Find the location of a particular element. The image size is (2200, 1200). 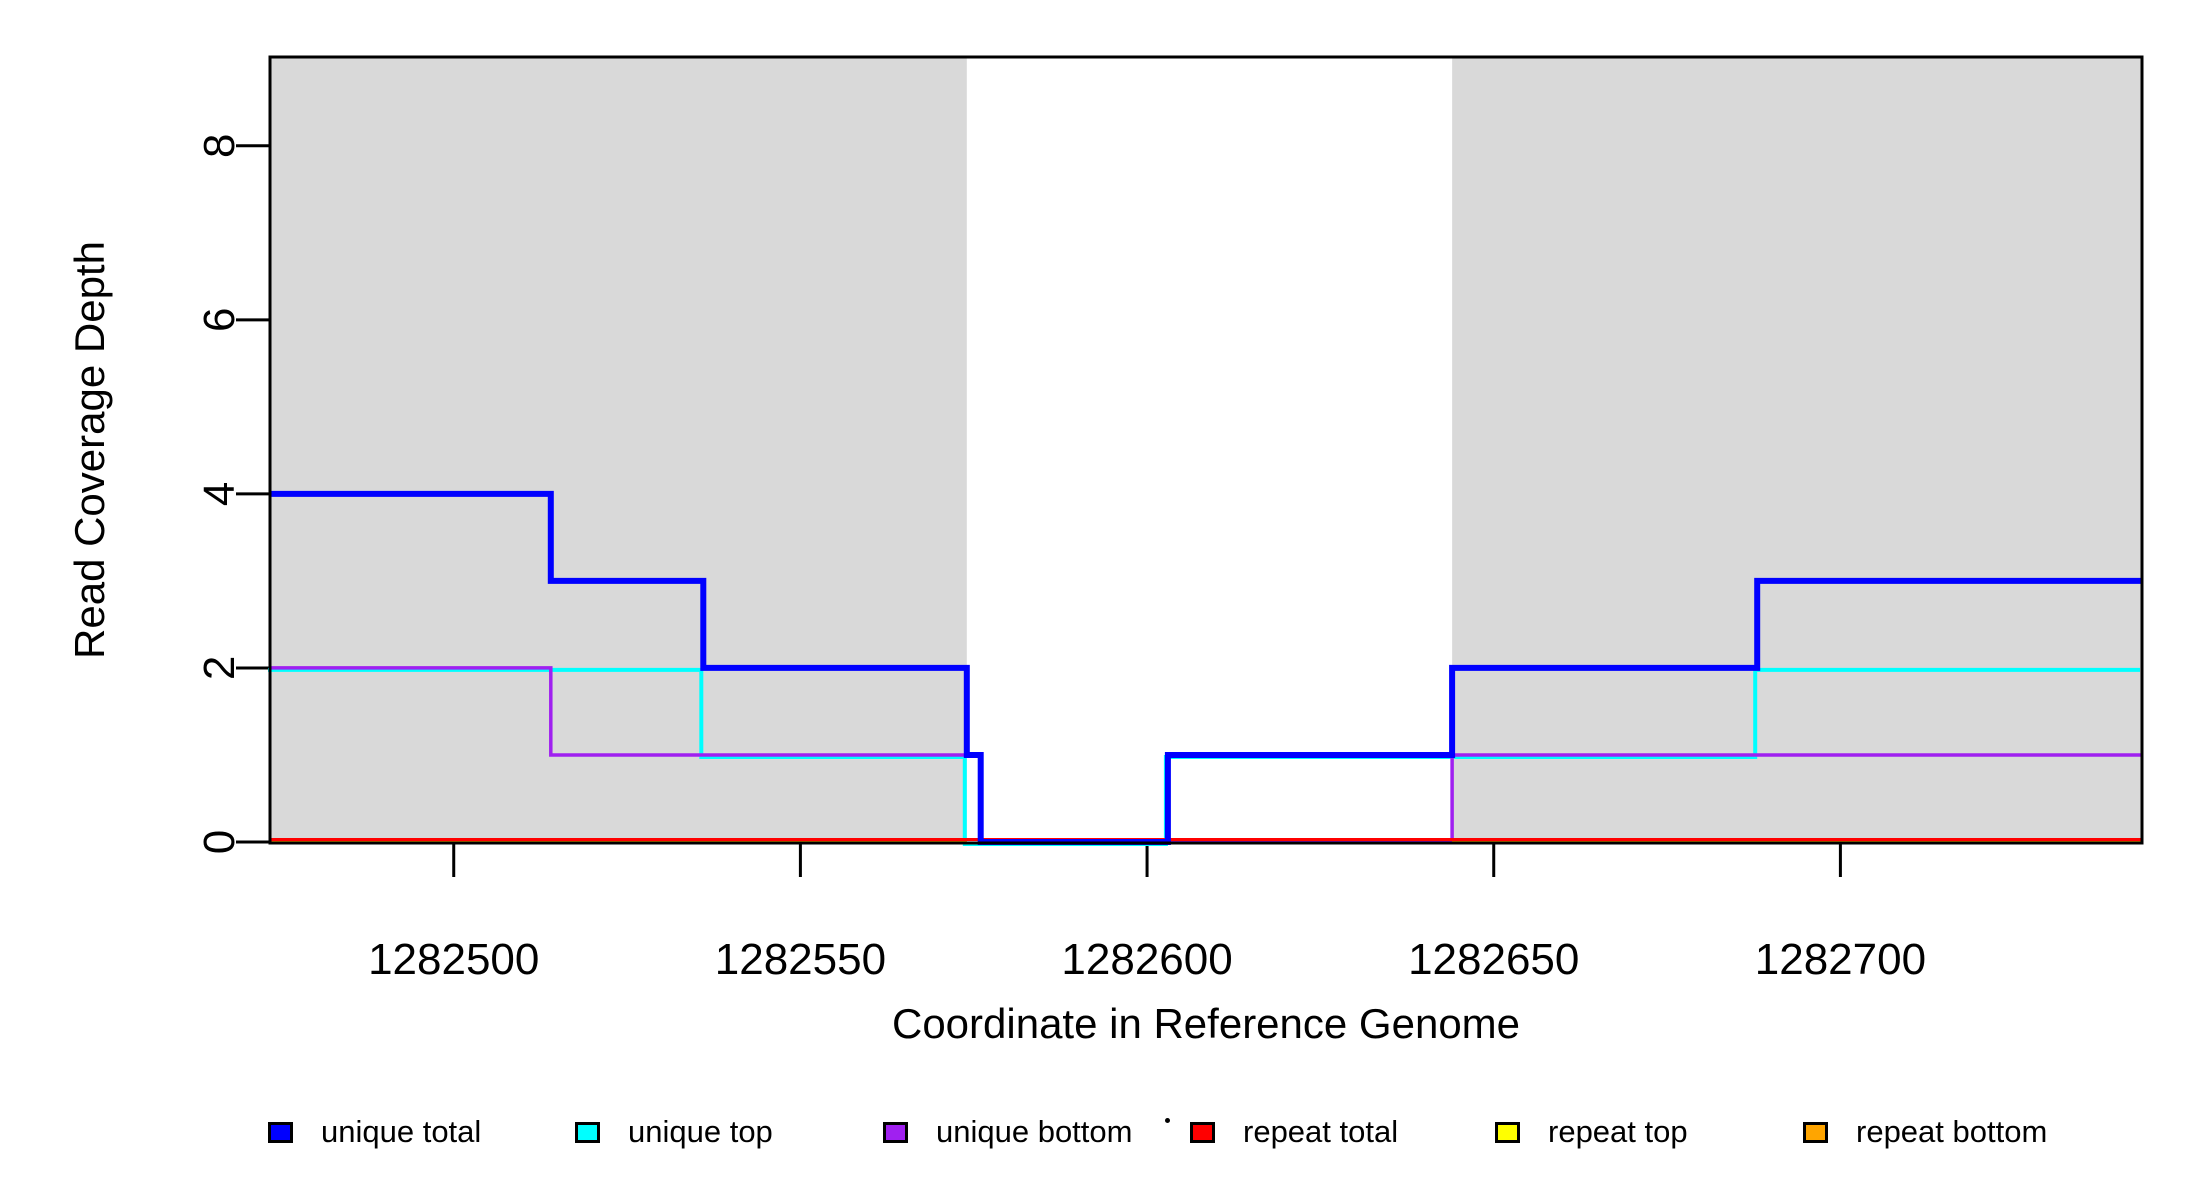

x-tick-label: 1282700 is located at coordinates (1840, 959).